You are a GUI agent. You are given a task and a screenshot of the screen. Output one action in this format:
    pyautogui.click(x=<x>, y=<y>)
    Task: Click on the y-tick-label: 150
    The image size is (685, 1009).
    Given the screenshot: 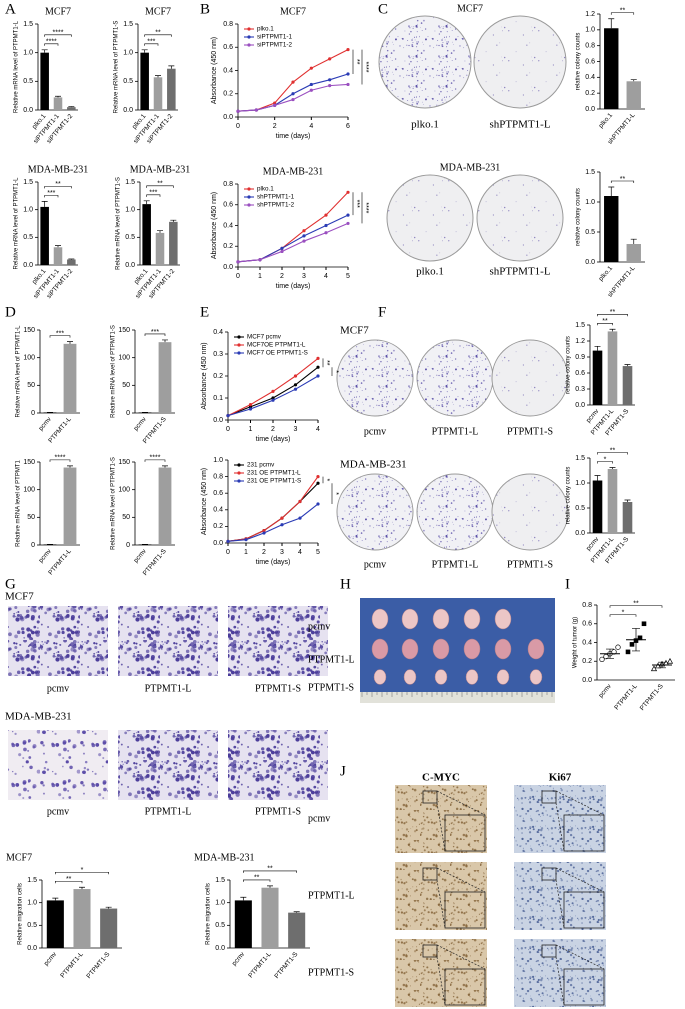 What is the action you would take?
    pyautogui.click(x=29, y=462)
    